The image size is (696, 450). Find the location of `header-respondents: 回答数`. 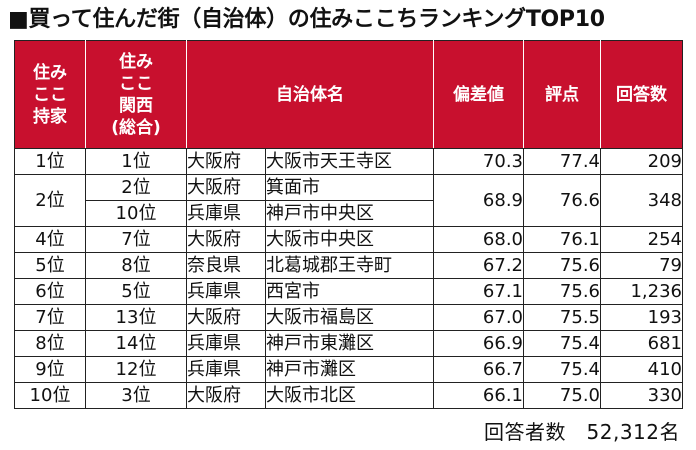

header-respondents: 回答数 is located at coordinates (641, 94).